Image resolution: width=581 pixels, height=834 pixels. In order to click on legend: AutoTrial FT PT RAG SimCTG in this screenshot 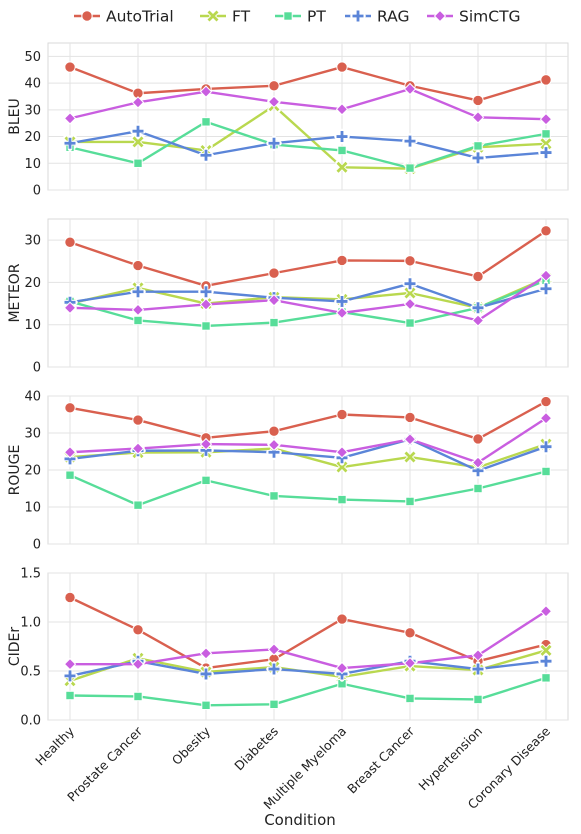, I will do `click(297, 17)`.